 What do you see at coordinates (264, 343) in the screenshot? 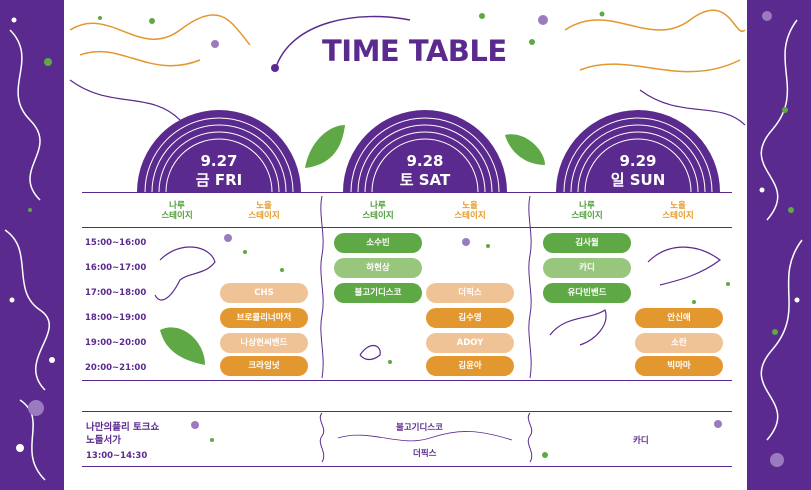
I see `fri-noeul-performer-3: 나상현씨밴드` at bounding box center [264, 343].